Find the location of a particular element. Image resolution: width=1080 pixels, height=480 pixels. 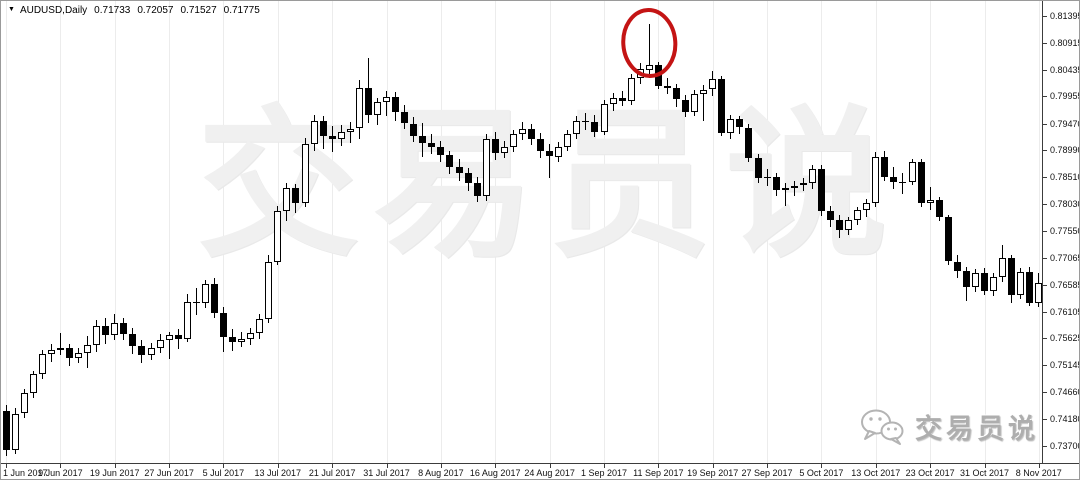

y-axis-label: 0.78510 is located at coordinates (1065, 177).